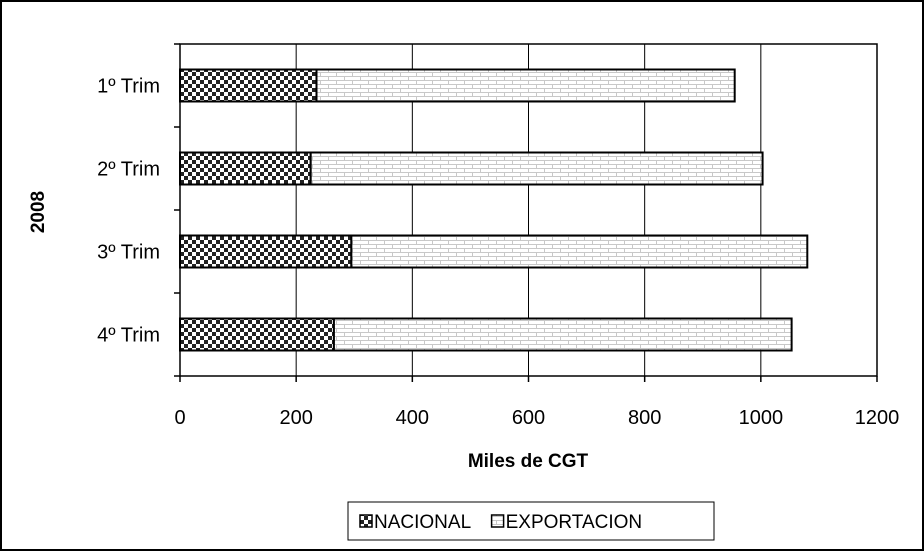 The height and width of the screenshot is (556, 924). I want to click on category-label-1: 2º Trim, so click(128, 170).